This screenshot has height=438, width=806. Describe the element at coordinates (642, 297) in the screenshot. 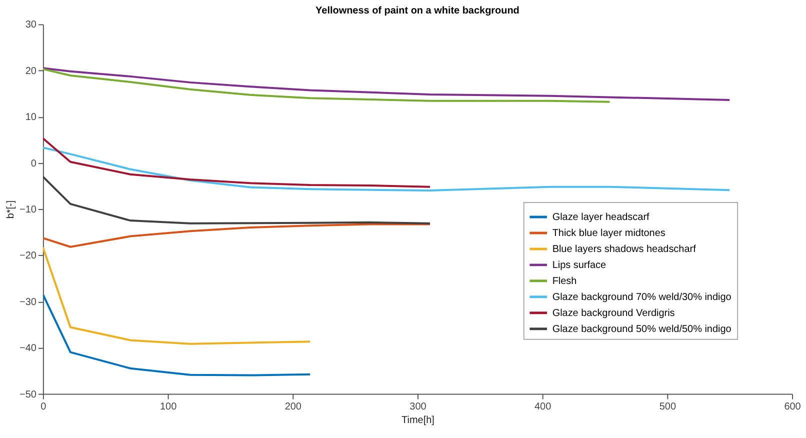

I see `legend-label: Glaze background 70% weld/30% indigo` at that location.